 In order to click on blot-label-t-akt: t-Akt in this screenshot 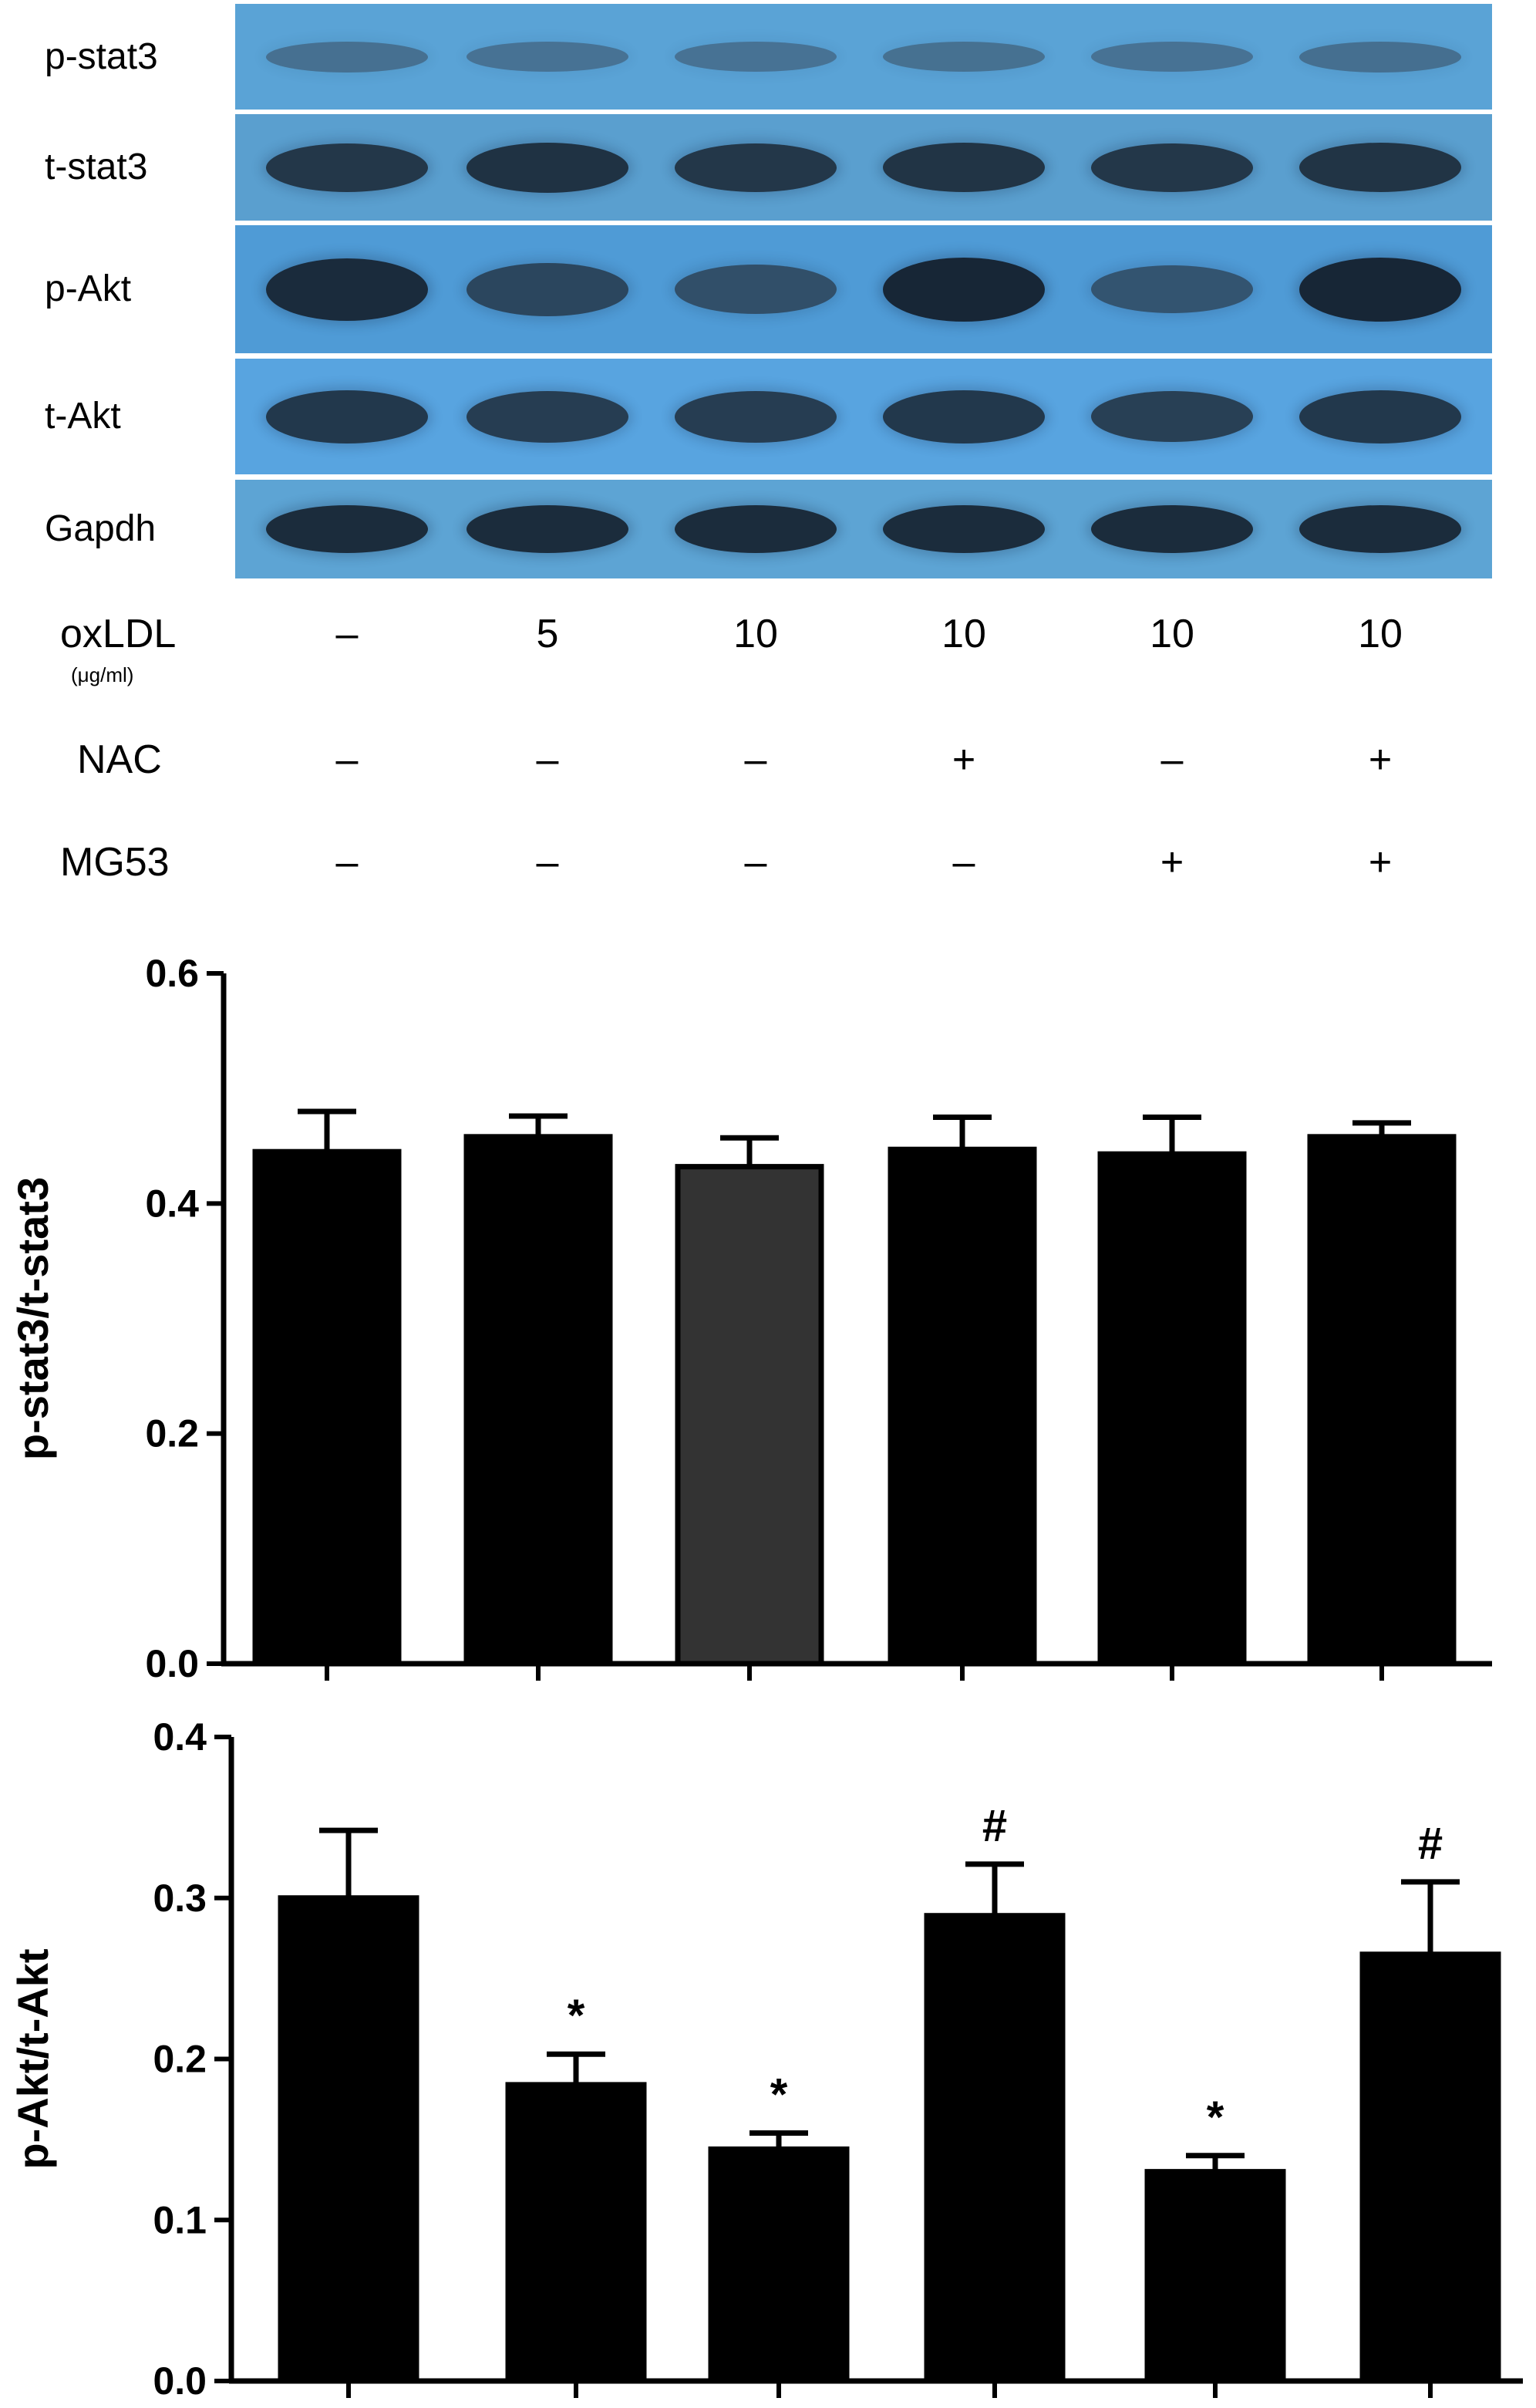, I will do `click(83, 416)`.